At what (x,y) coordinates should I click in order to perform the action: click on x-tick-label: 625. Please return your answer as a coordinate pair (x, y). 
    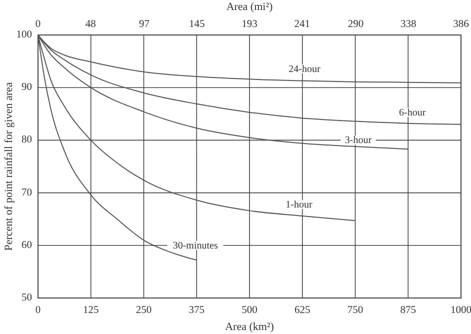
    Looking at the image, I should click on (302, 310).